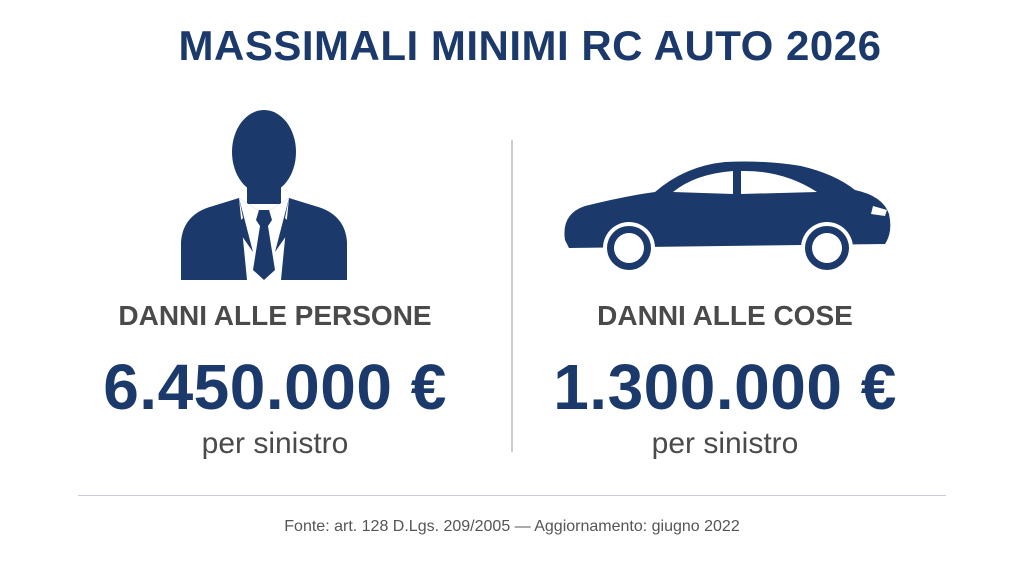 The height and width of the screenshot is (562, 1024). What do you see at coordinates (275, 443) in the screenshot?
I see `personal-damage-unit: per sinistro` at bounding box center [275, 443].